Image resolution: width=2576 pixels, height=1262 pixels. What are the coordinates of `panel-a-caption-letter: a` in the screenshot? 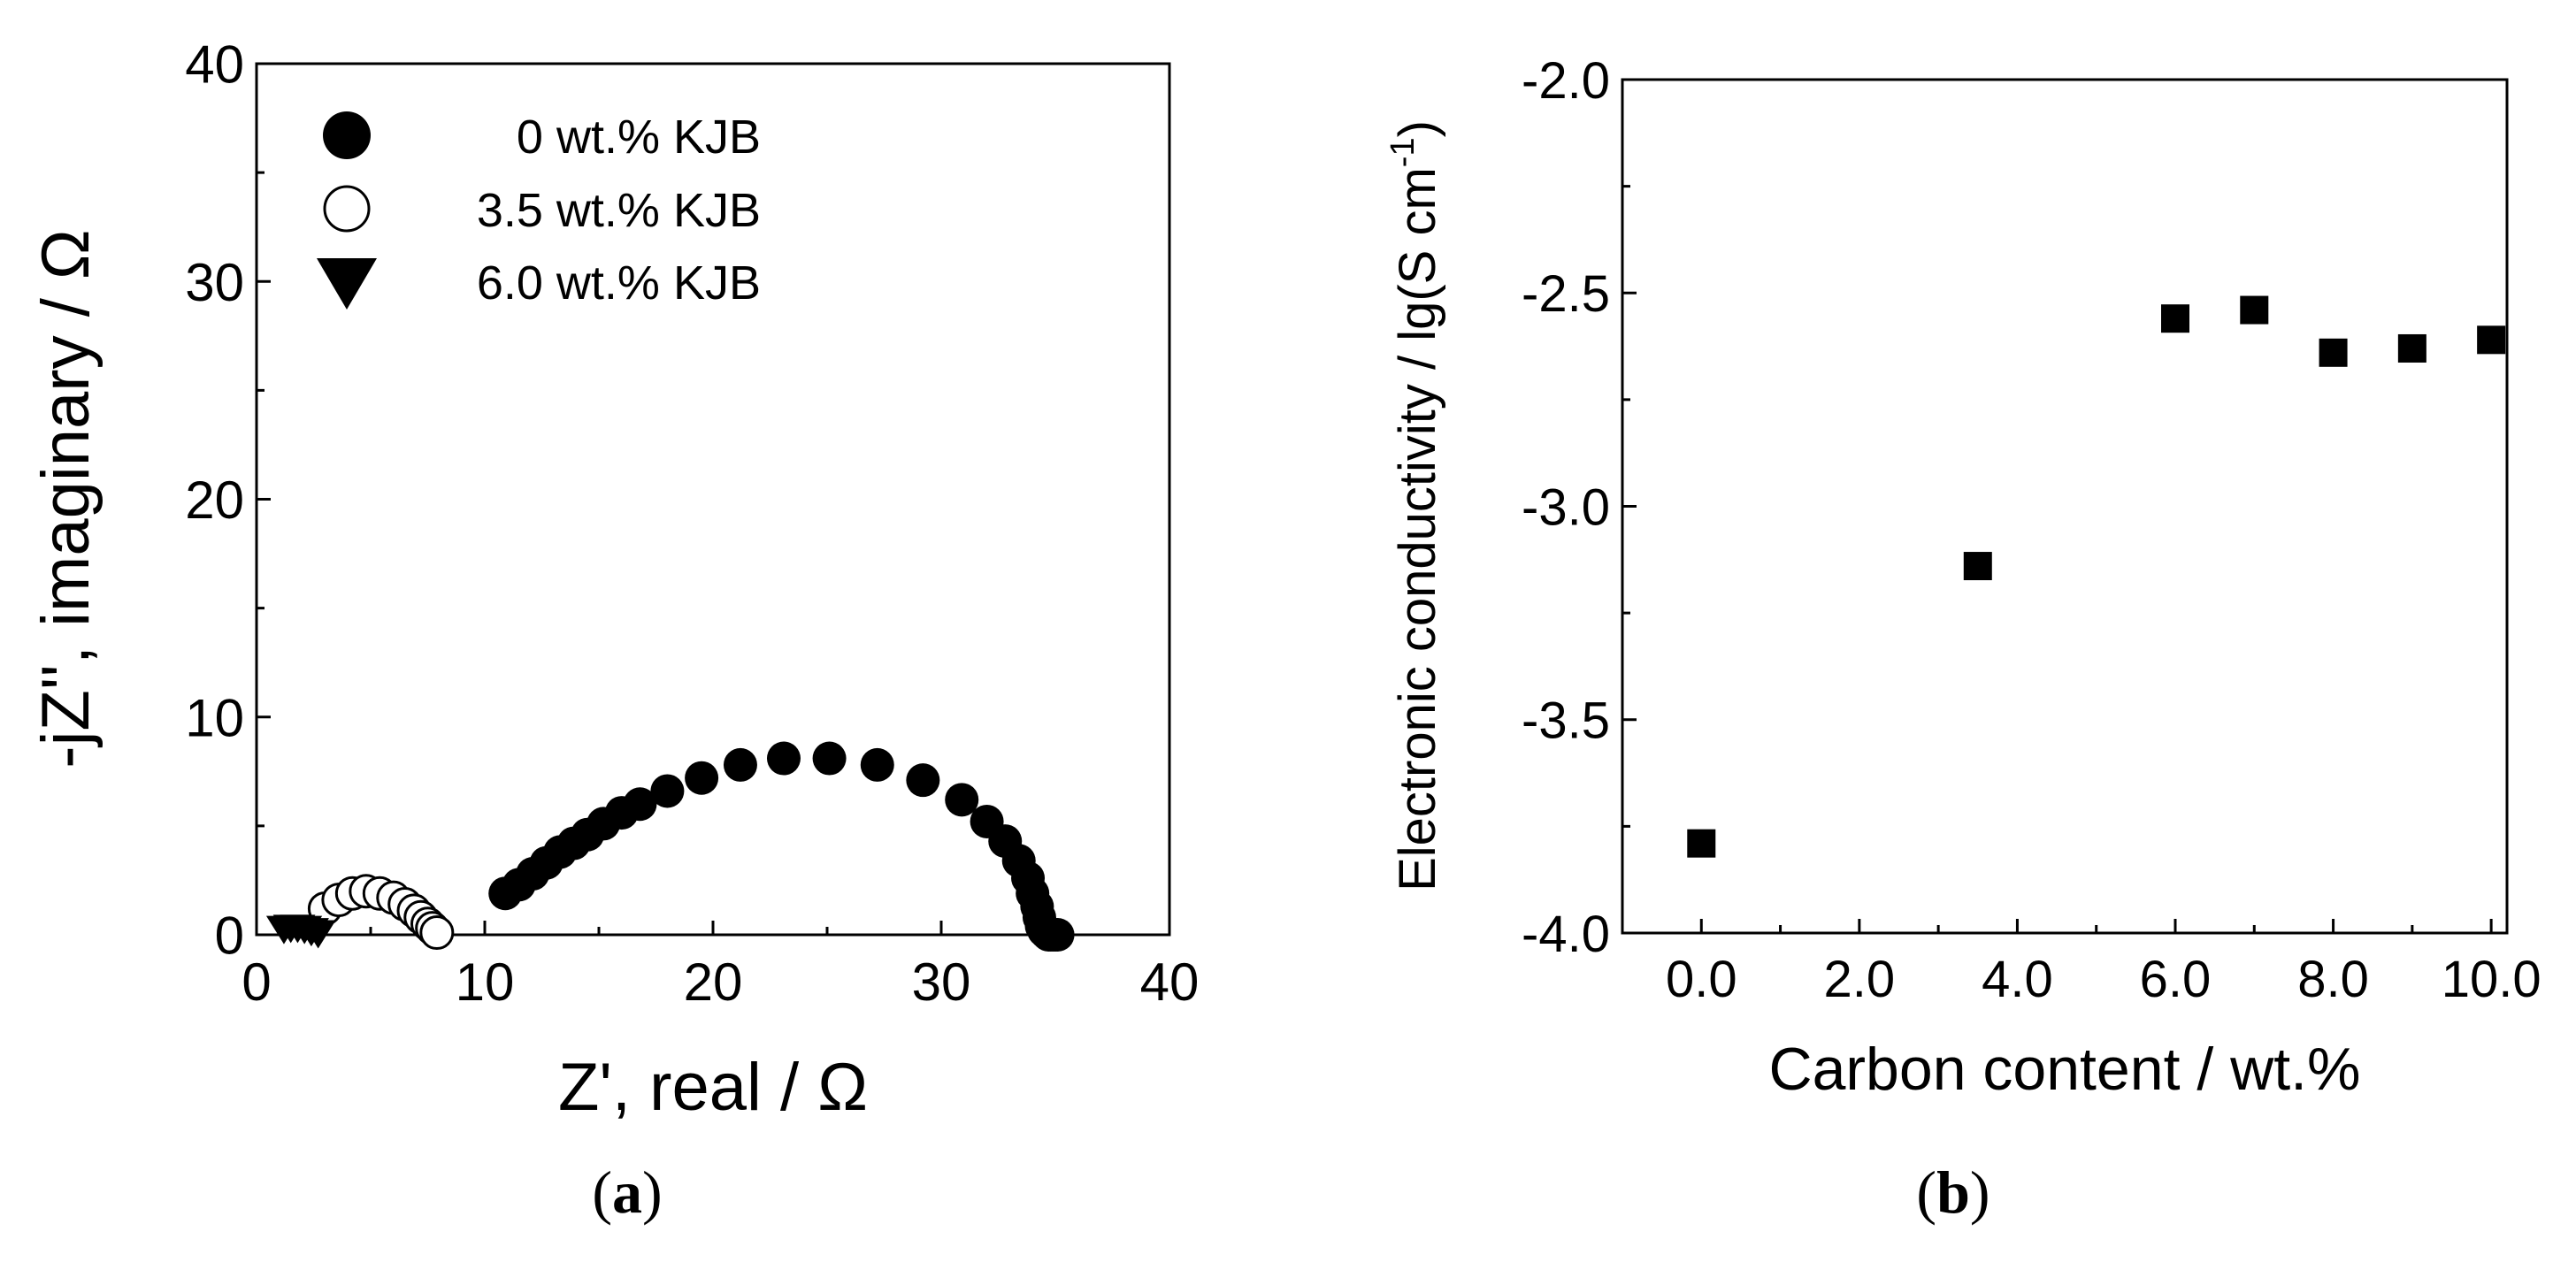 It's located at (627, 1192).